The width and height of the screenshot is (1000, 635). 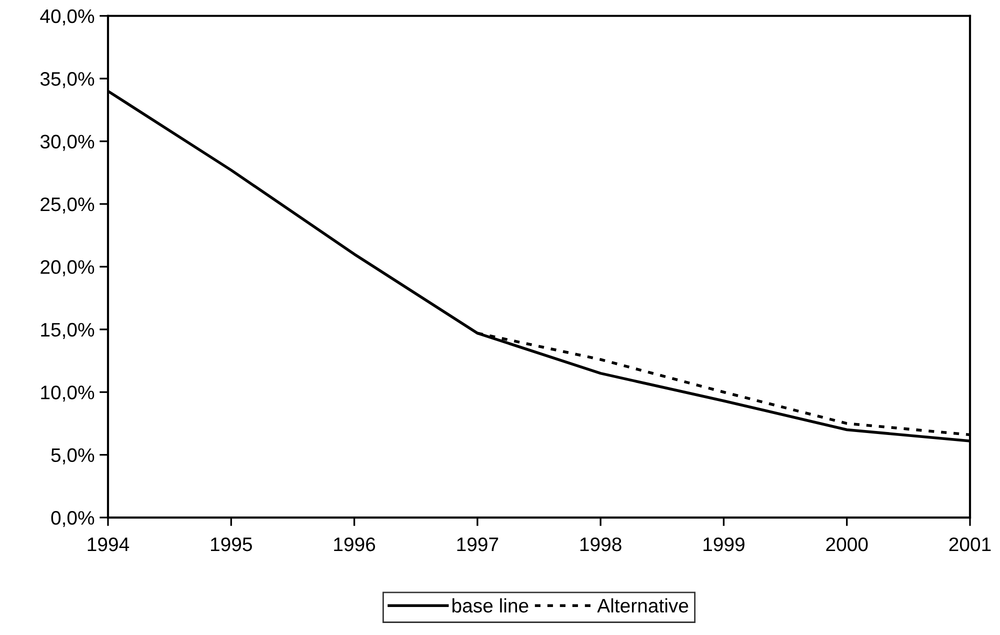 I want to click on y-tick-label: 40,0%, so click(x=67, y=17).